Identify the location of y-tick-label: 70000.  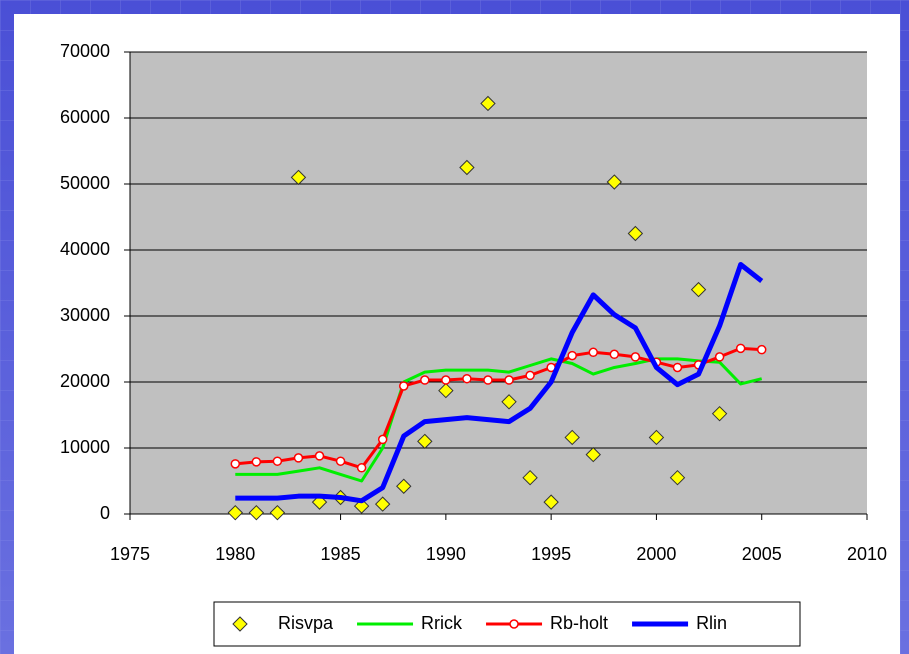
(85, 51).